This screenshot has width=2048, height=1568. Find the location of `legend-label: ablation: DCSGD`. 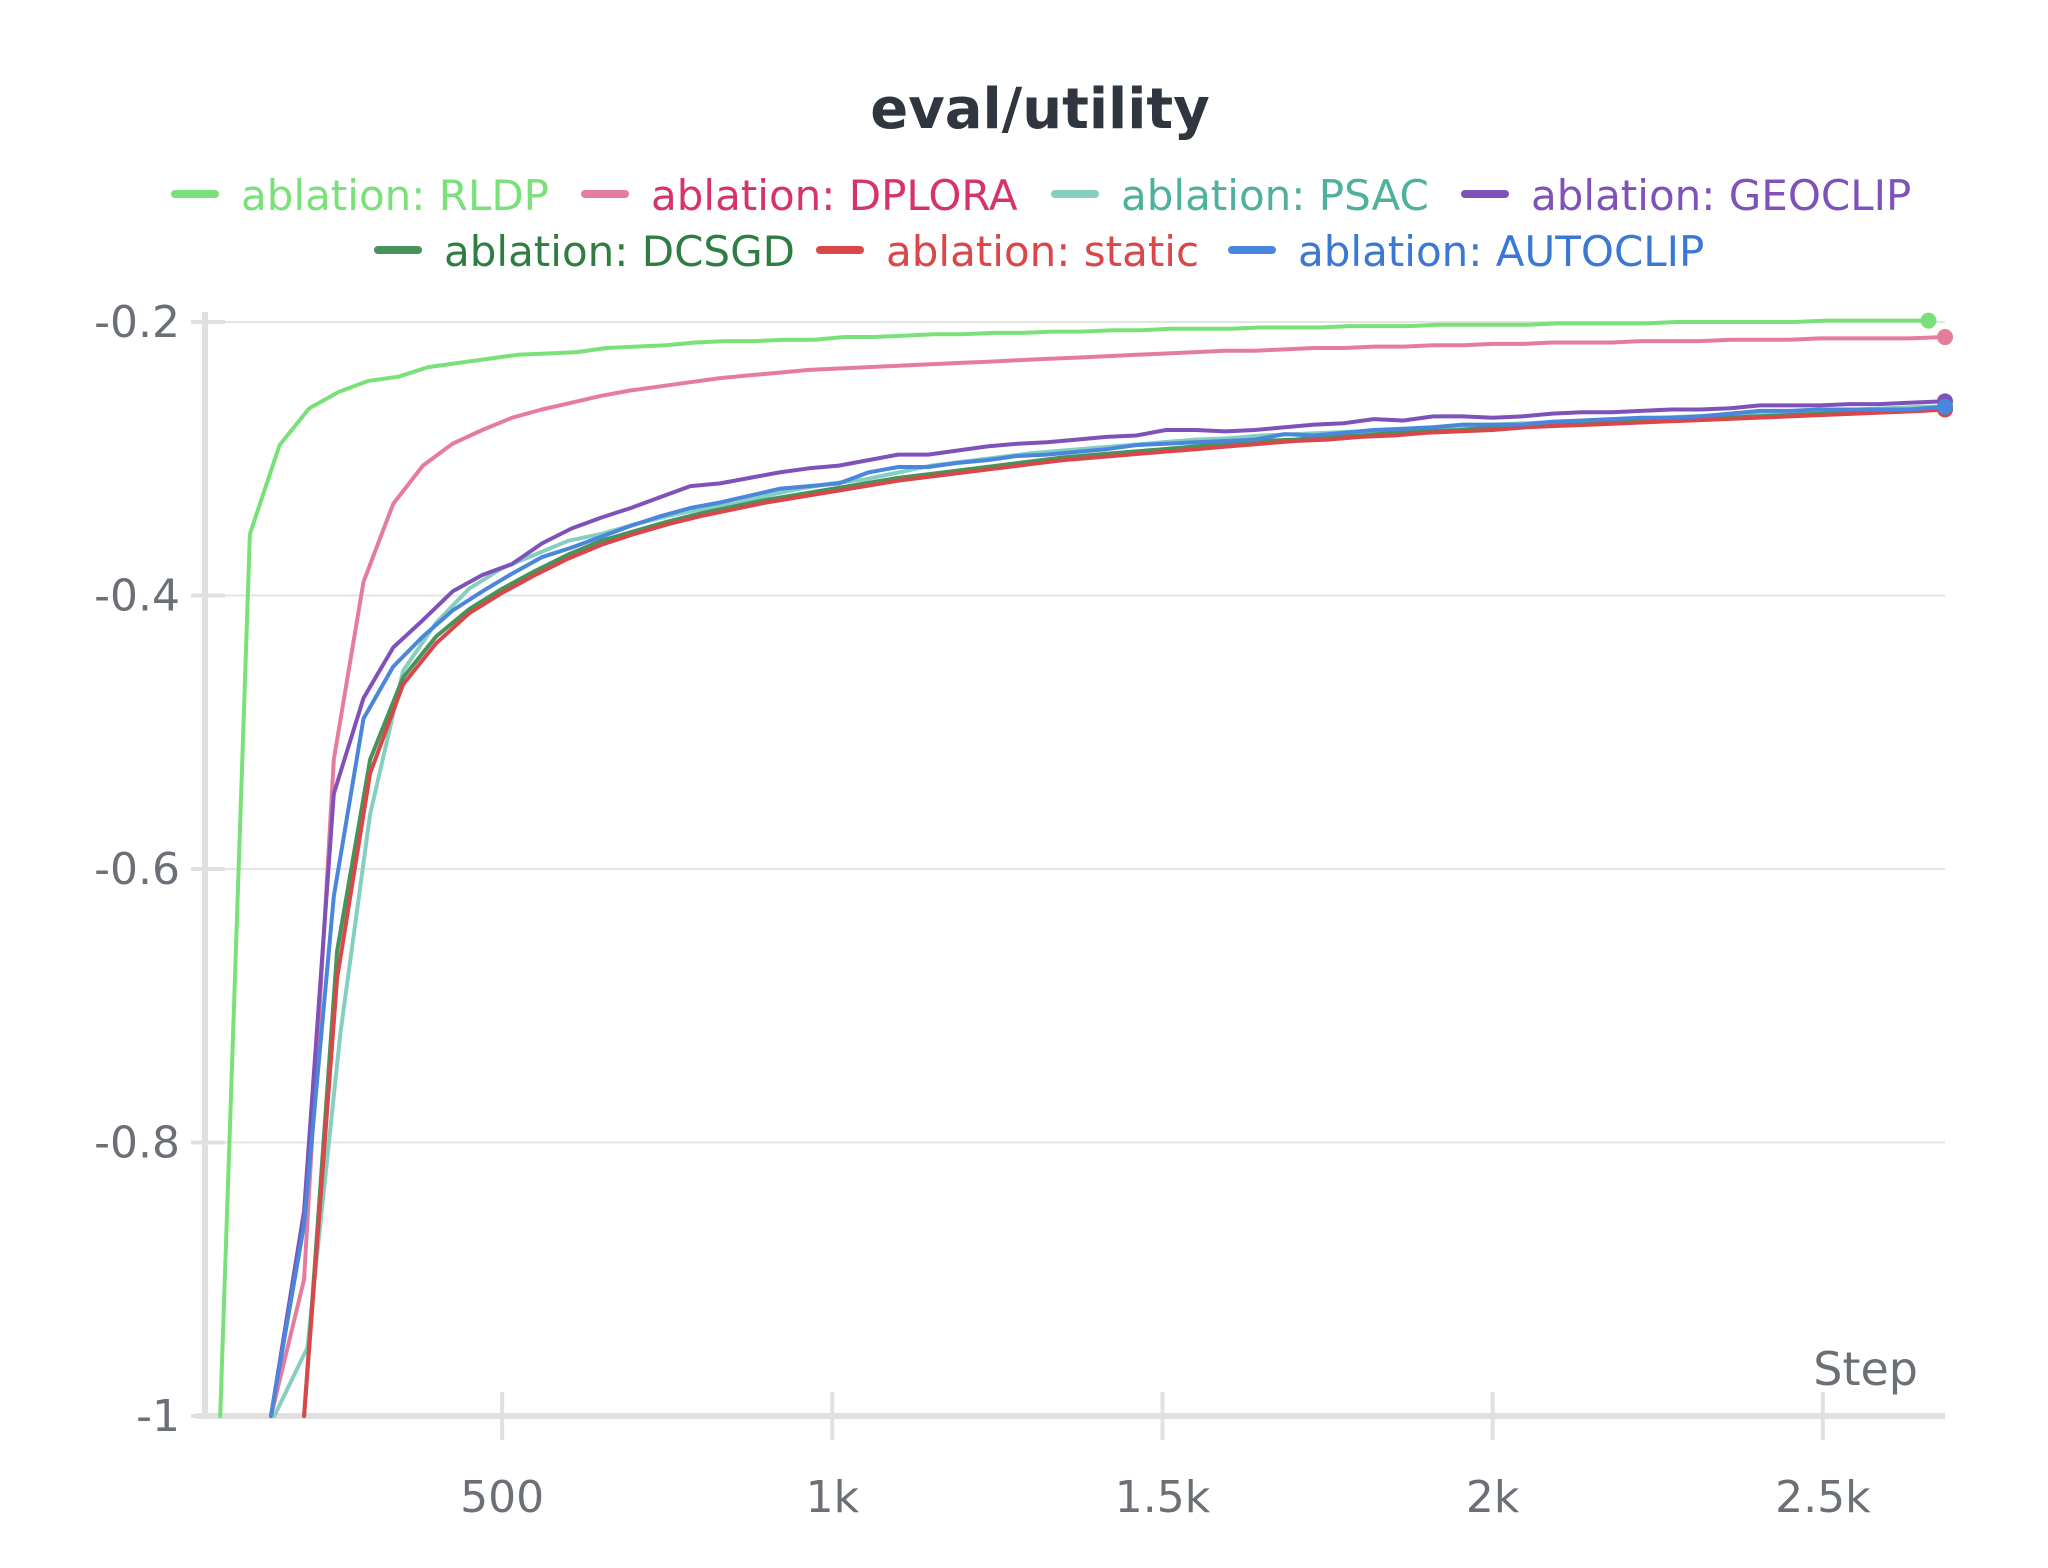

legend-label: ablation: DCSGD is located at coordinates (619, 251).